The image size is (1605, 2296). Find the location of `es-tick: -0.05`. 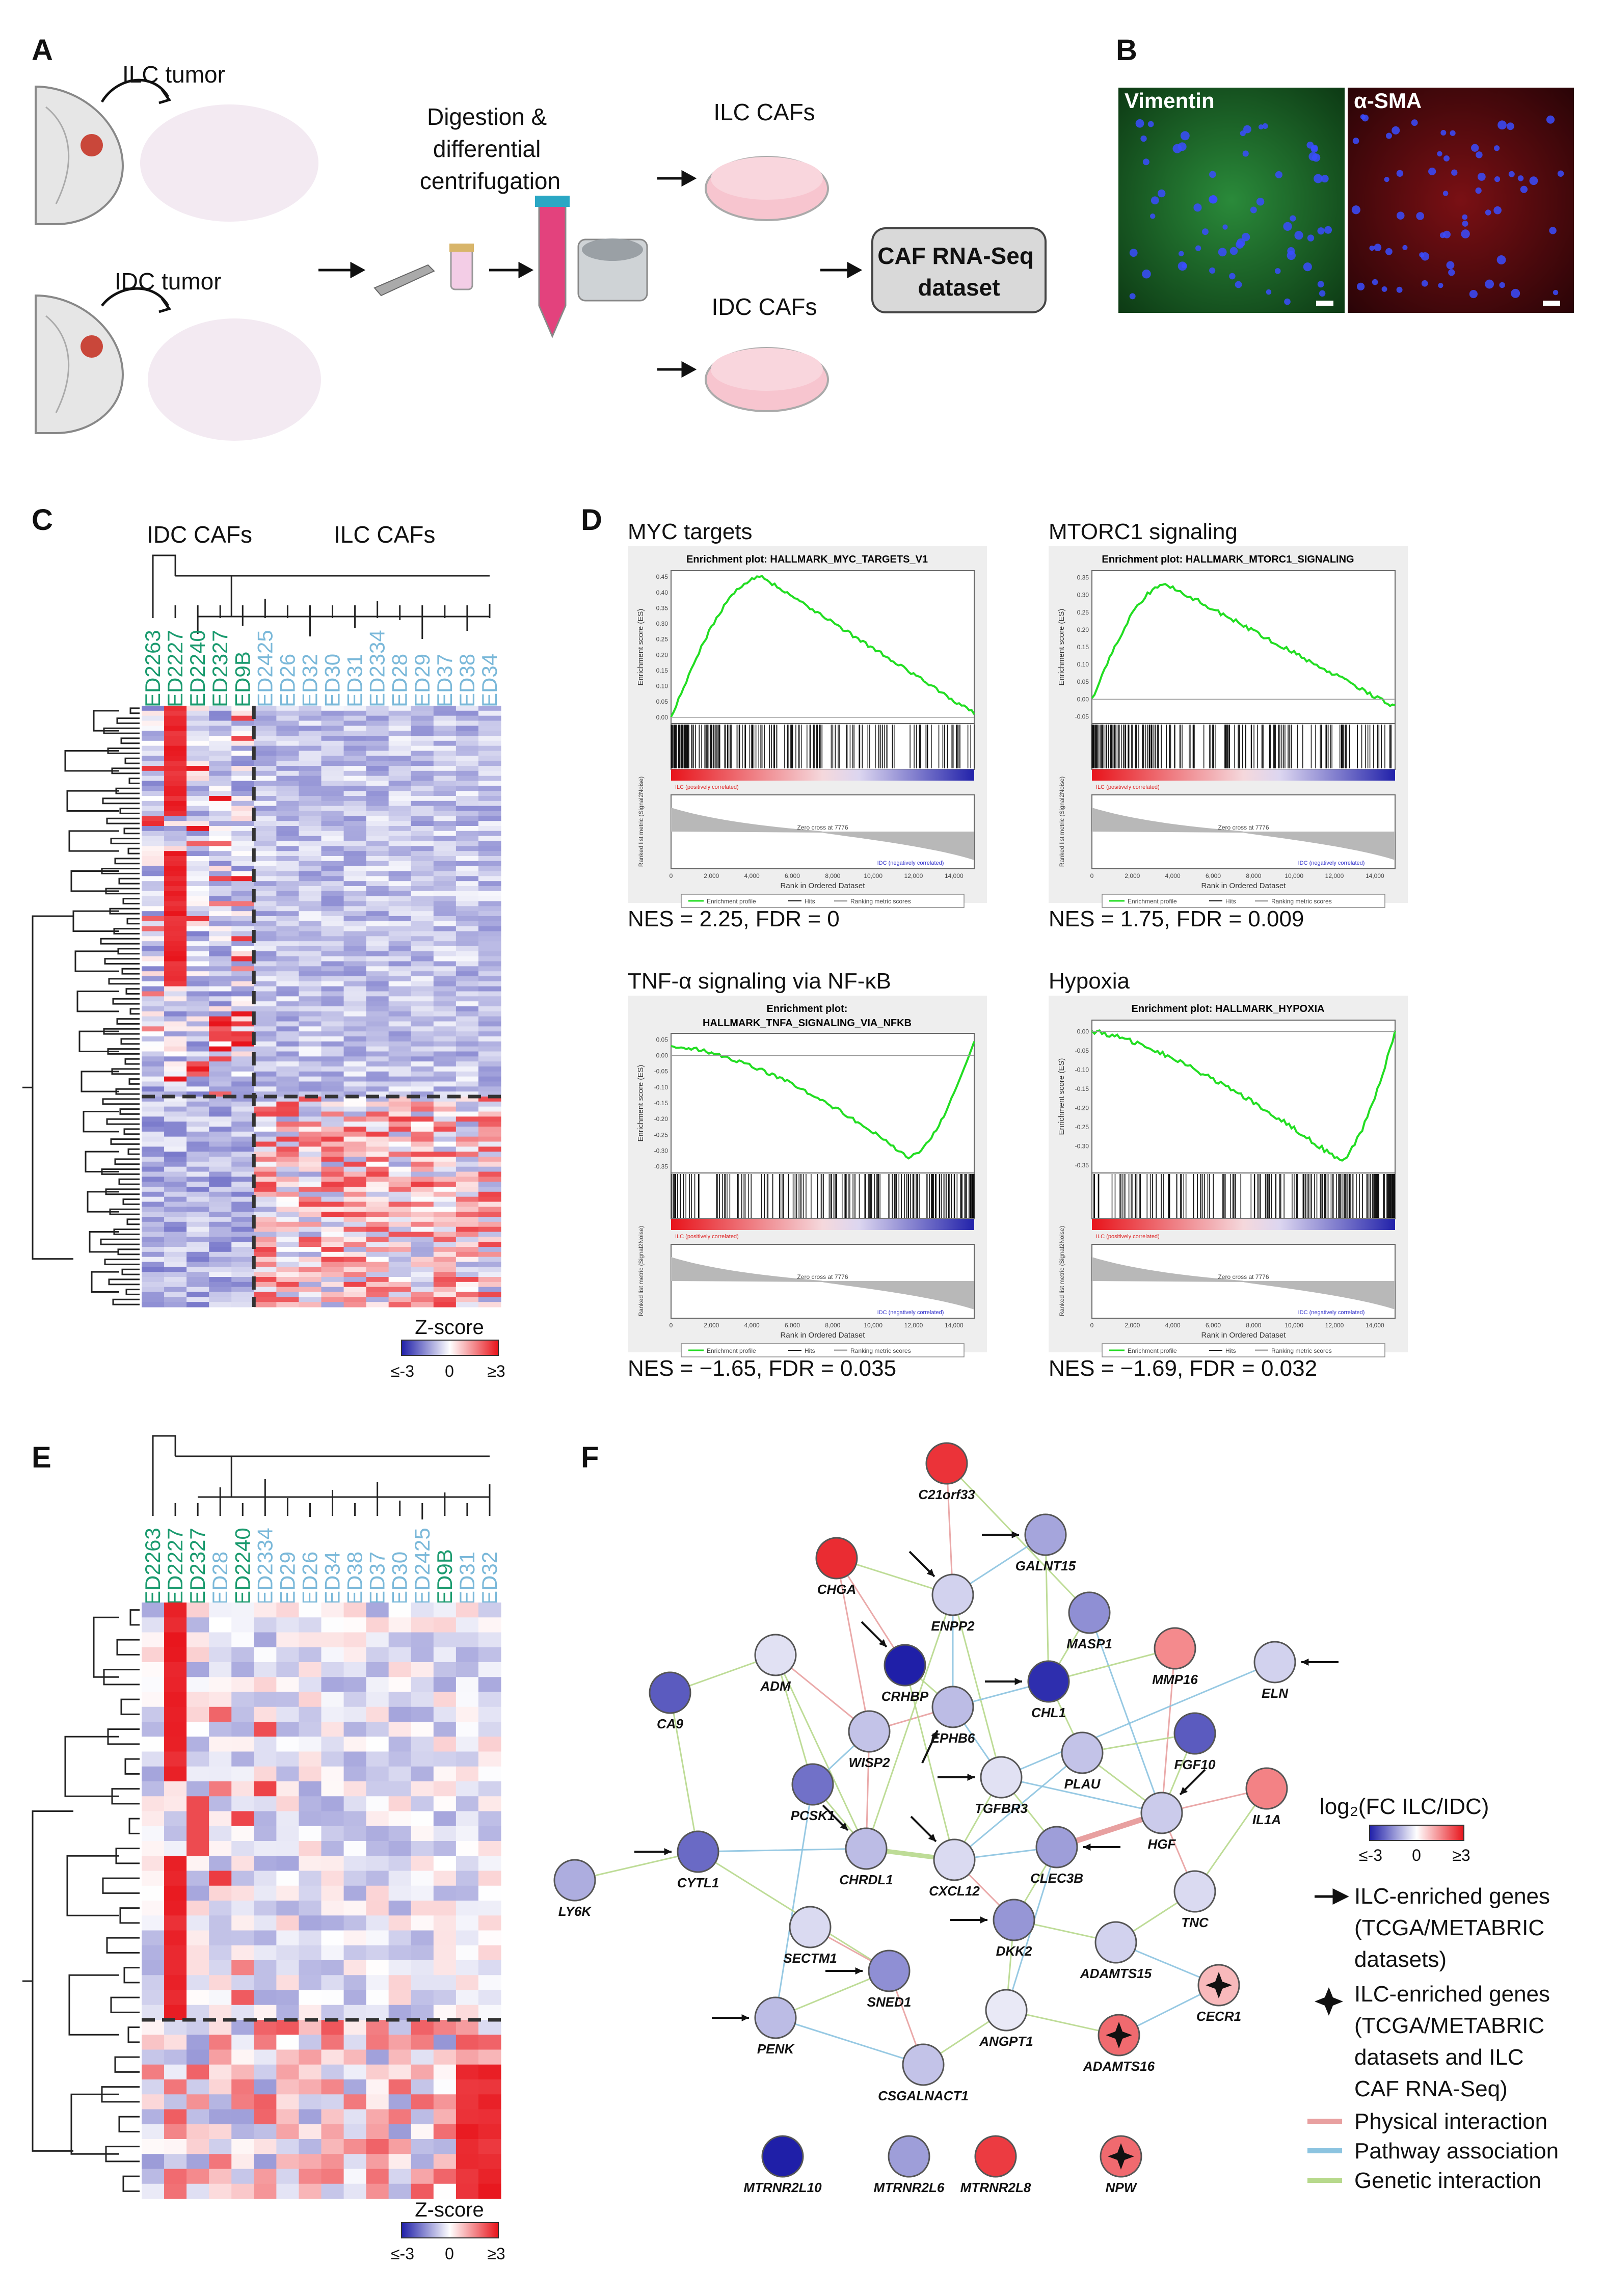

es-tick: -0.05 is located at coordinates (1082, 1050).